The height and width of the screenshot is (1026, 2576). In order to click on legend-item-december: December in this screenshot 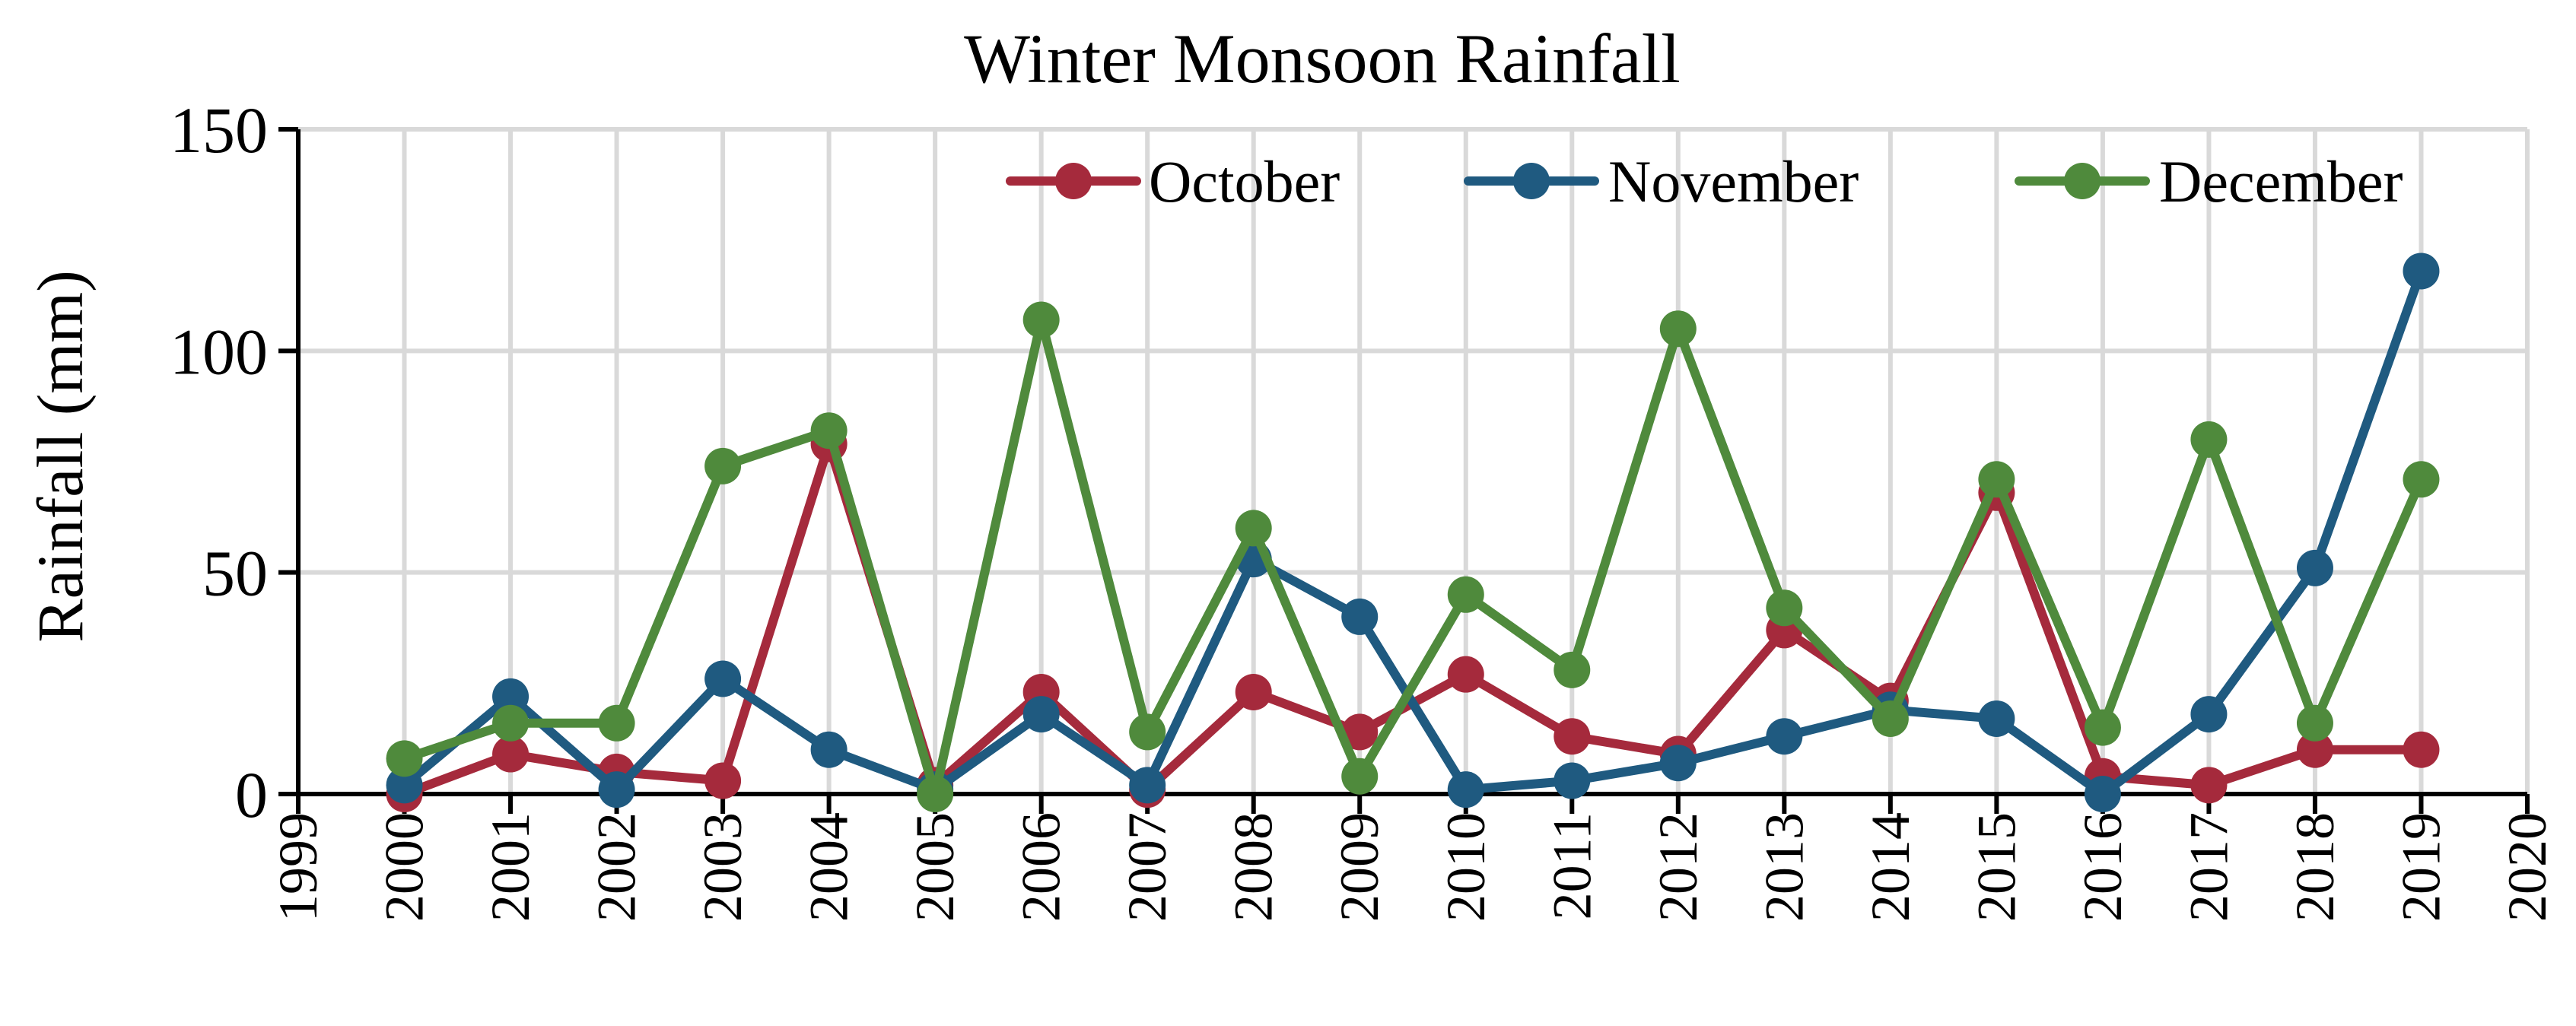, I will do `click(2209, 181)`.